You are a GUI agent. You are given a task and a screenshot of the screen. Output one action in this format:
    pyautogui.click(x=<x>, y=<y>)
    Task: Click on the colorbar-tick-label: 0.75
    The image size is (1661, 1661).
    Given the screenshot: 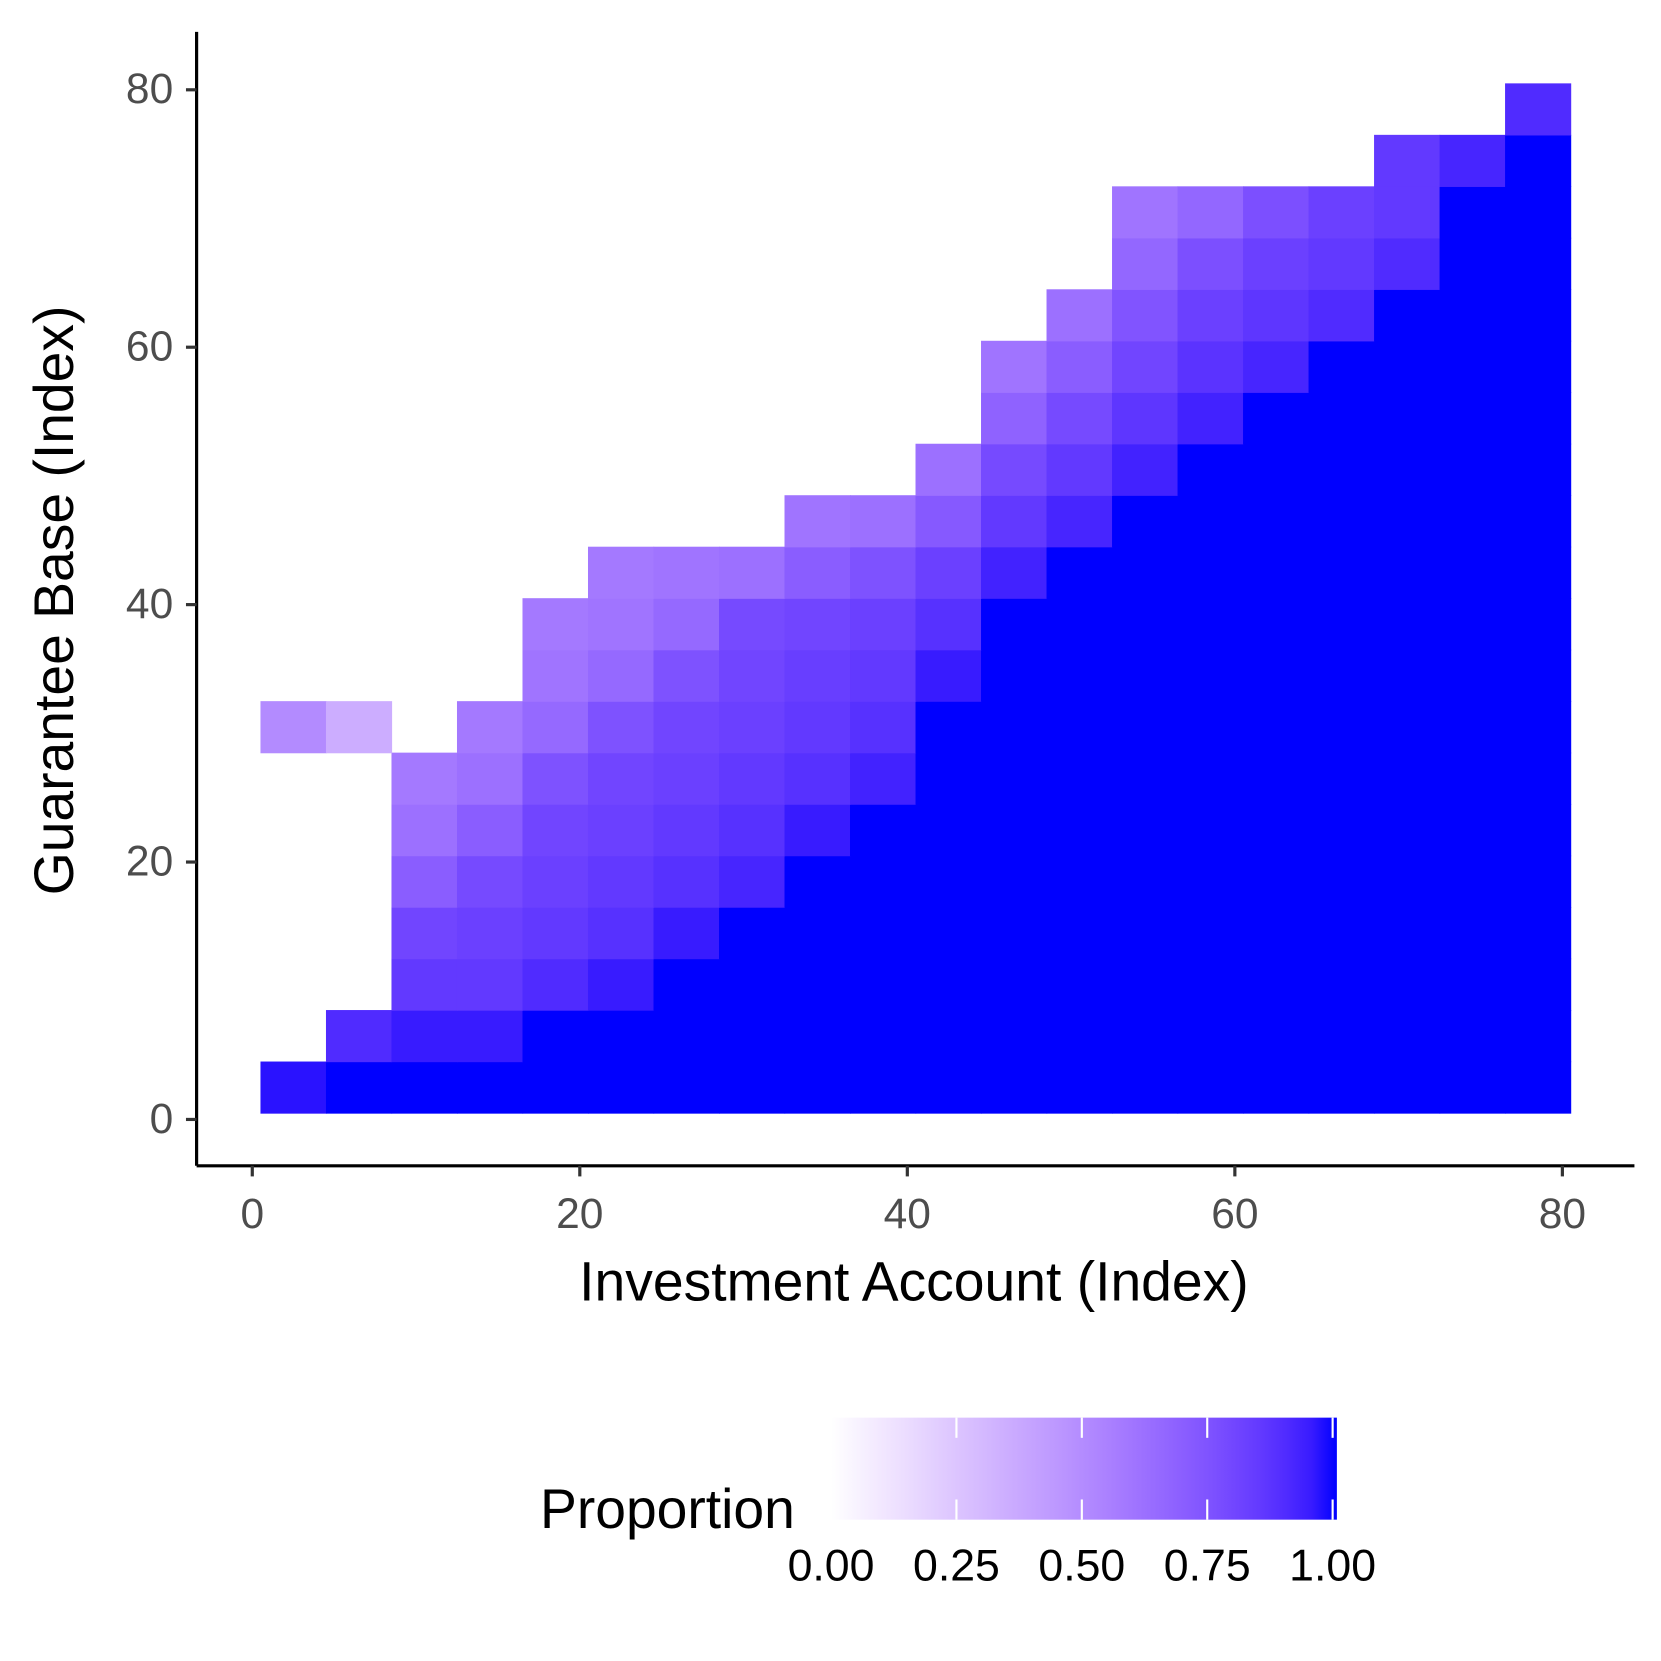 What is the action you would take?
    pyautogui.click(x=1207, y=1565)
    